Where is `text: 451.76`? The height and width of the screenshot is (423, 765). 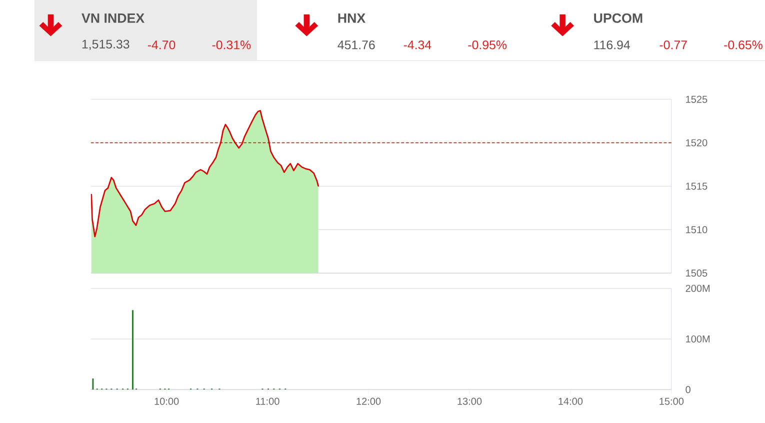 text: 451.76 is located at coordinates (356, 45).